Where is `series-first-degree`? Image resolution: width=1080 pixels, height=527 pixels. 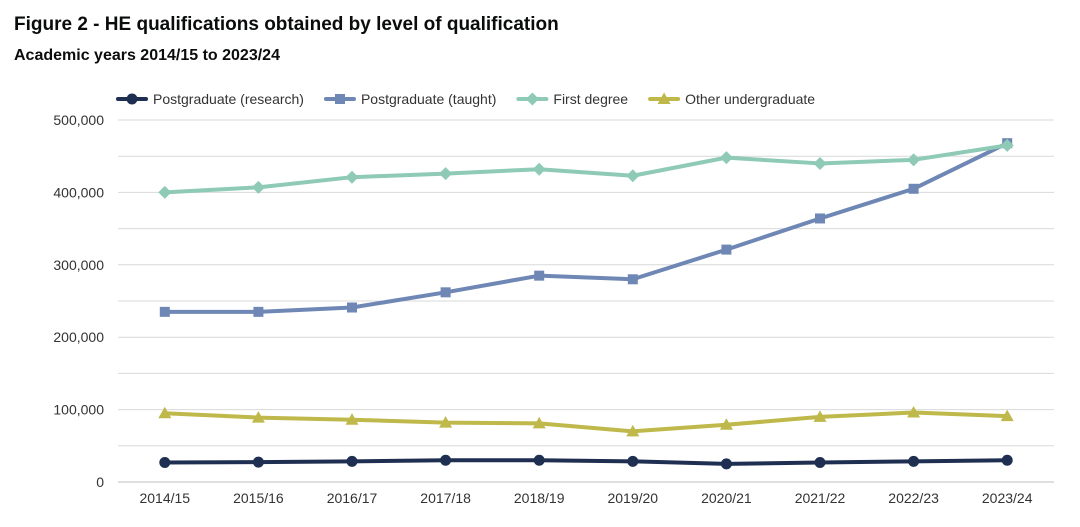
series-first-degree is located at coordinates (586, 168).